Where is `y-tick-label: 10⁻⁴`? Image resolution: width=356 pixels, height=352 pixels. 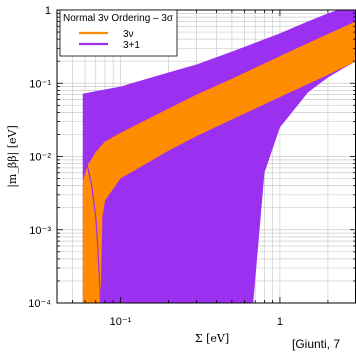
y-tick-label: 10⁻⁴ is located at coordinates (39, 304).